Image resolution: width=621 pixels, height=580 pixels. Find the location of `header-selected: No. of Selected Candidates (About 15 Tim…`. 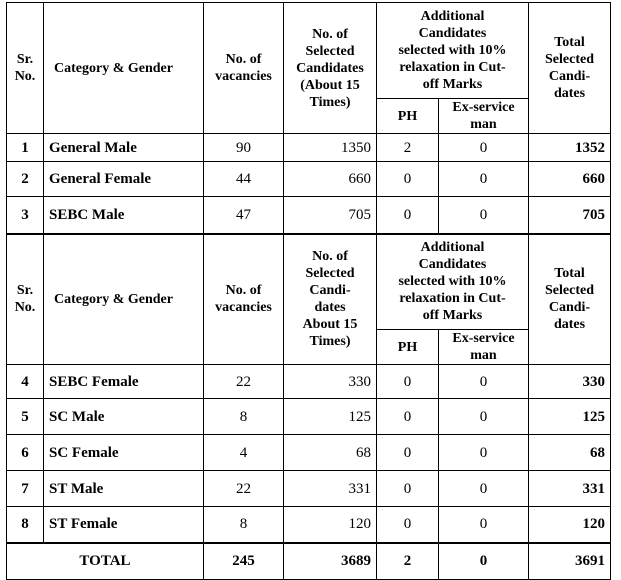

header-selected: No. of Selected Candidates (About 15 Tim… is located at coordinates (330, 68).